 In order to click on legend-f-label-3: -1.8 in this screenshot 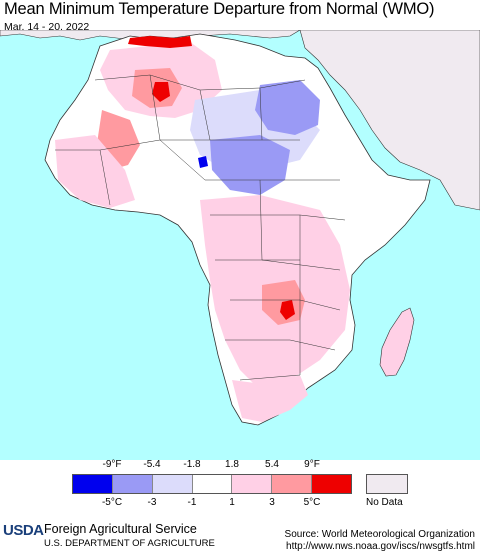, I will do `click(192, 464)`.